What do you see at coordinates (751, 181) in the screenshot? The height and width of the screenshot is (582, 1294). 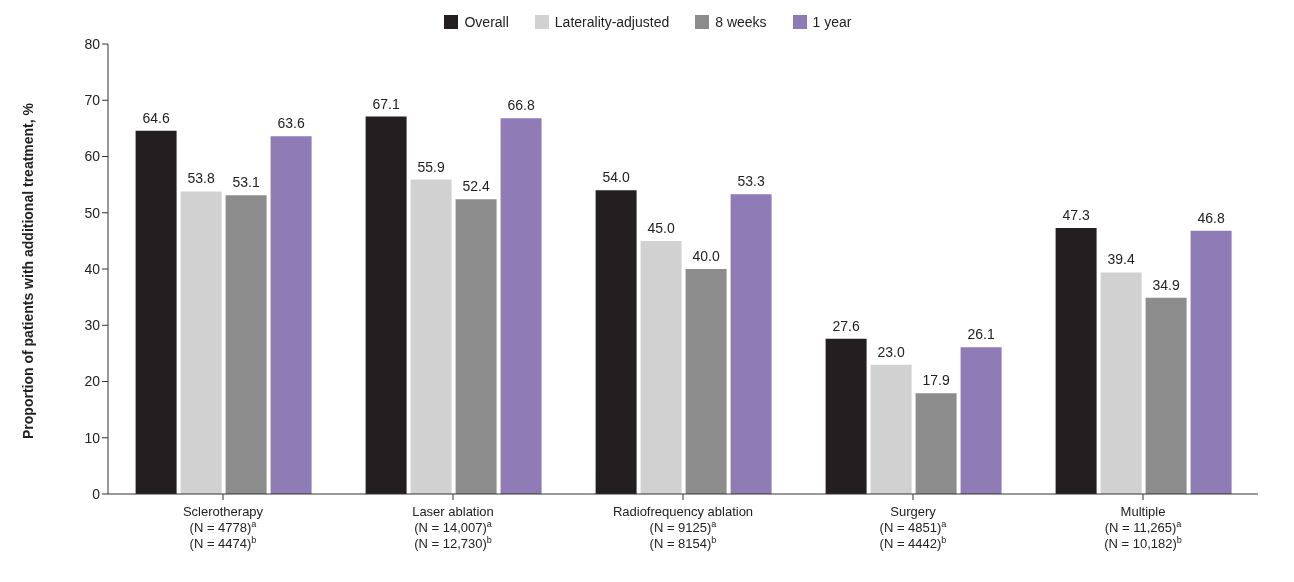 I see `data-label: 53.3` at bounding box center [751, 181].